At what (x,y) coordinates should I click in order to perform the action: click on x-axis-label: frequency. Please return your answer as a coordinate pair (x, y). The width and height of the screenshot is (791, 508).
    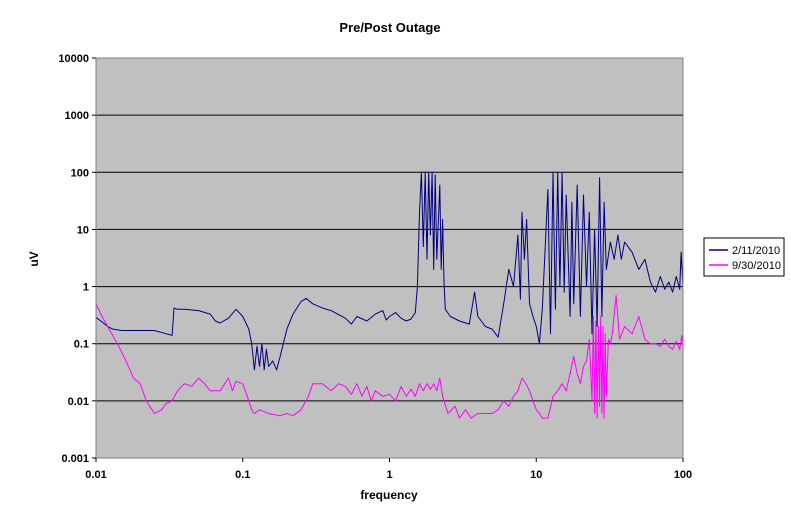
    Looking at the image, I should click on (389, 495).